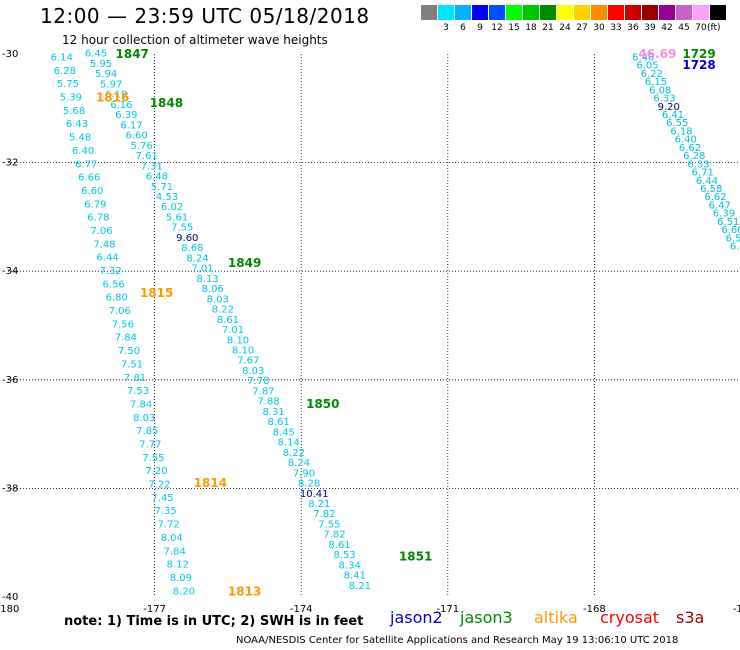 The width and height of the screenshot is (740, 650). Describe the element at coordinates (350, 565) in the screenshot. I see `wave-height-value: 8.34` at that location.